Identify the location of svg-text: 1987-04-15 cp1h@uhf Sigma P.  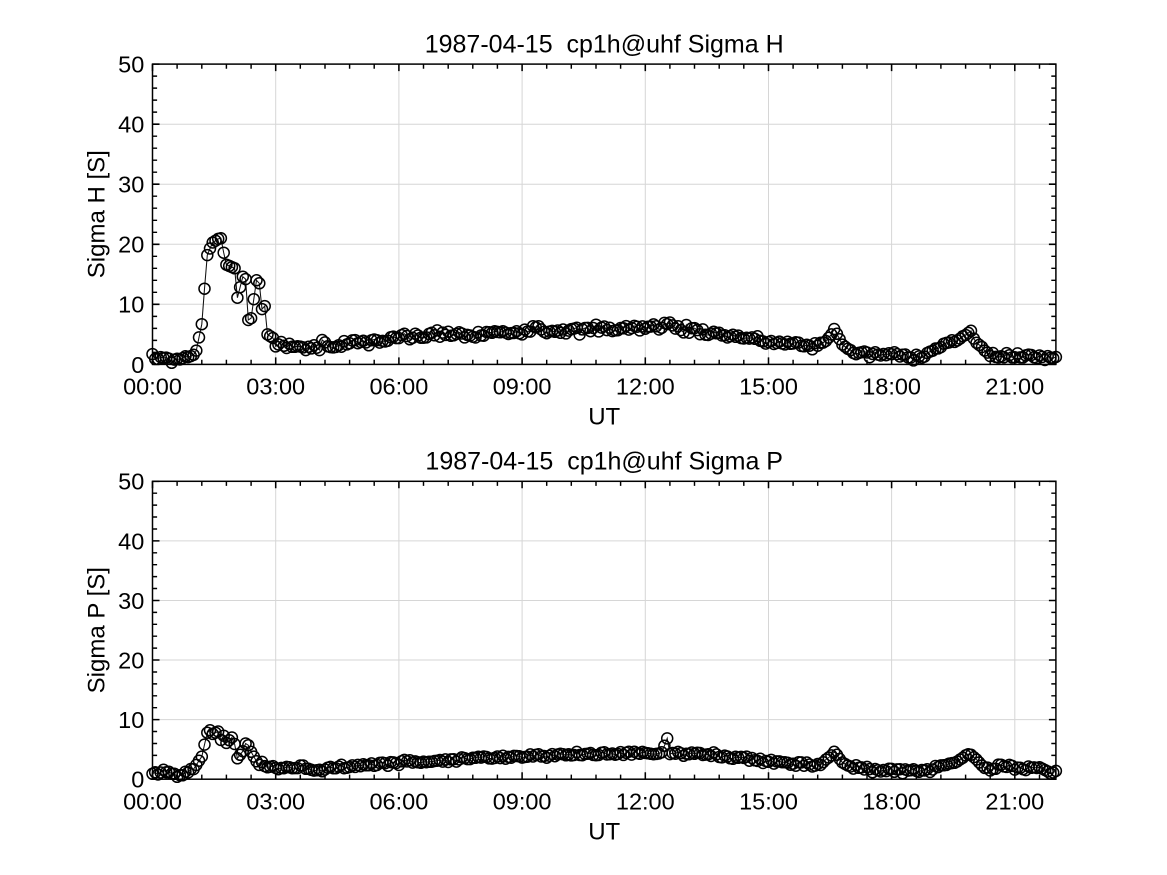
(604, 462).